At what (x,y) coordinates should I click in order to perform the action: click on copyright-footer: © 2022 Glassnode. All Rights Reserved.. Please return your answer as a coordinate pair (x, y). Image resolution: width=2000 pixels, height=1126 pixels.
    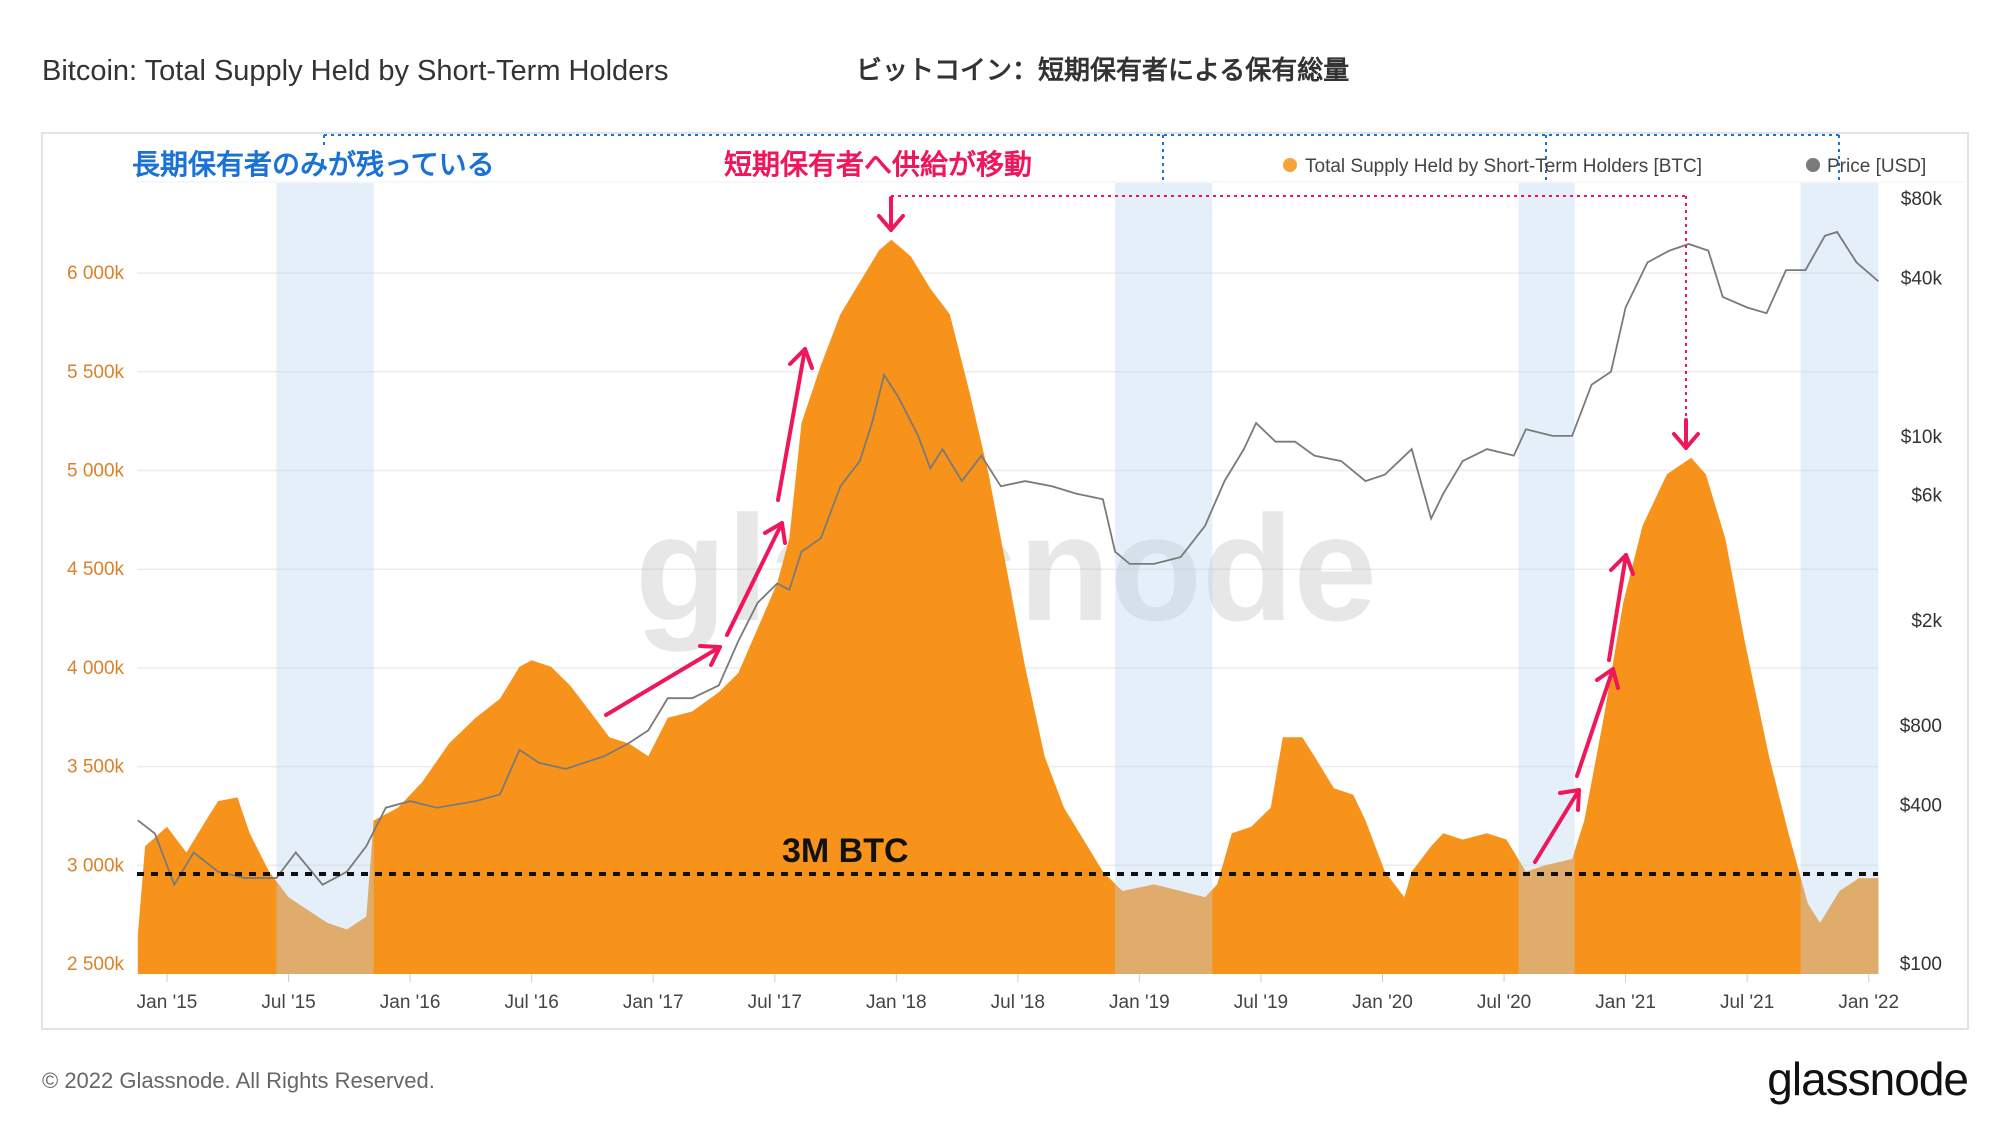
    Looking at the image, I should click on (238, 1080).